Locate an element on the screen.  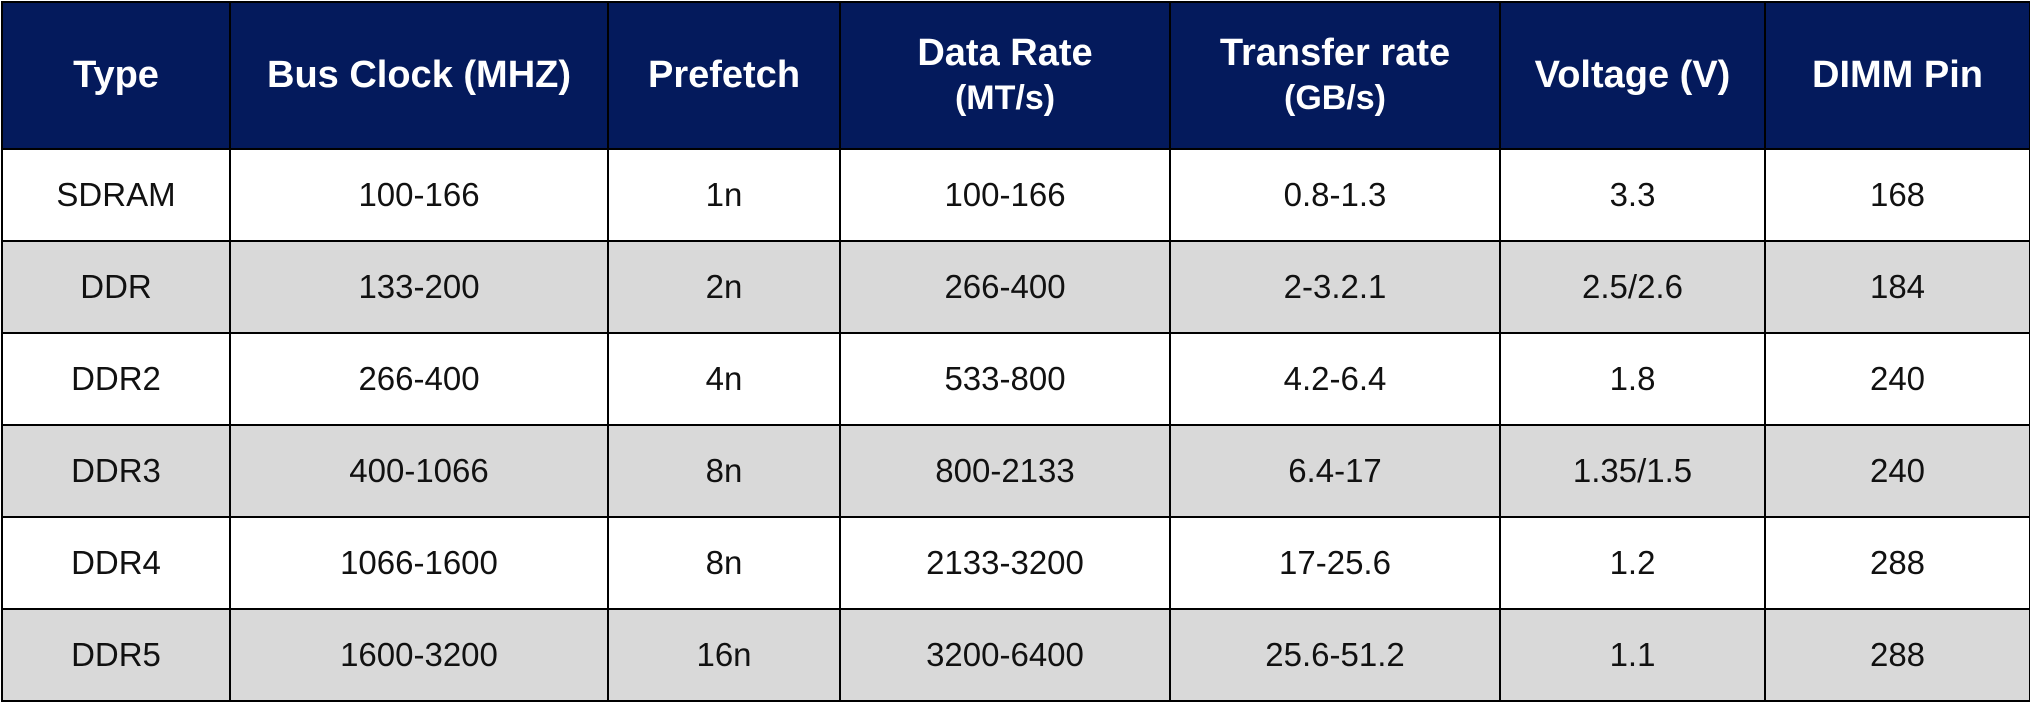
table-cell: 800-2133 is located at coordinates (1005, 471).